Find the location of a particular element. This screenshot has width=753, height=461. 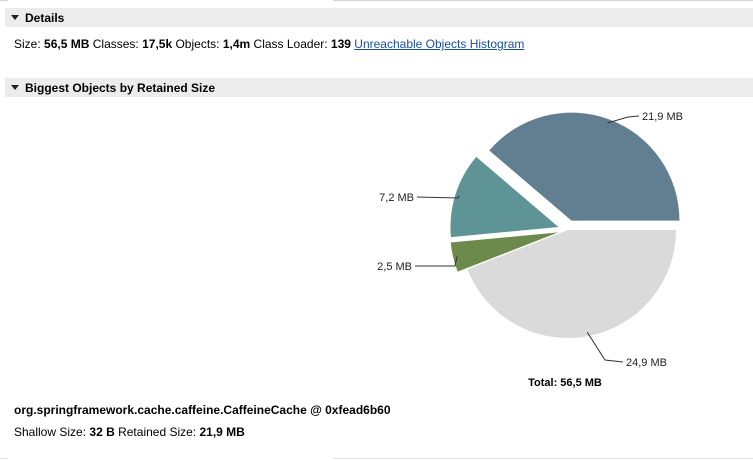

details-header-title: Details is located at coordinates (45, 17).